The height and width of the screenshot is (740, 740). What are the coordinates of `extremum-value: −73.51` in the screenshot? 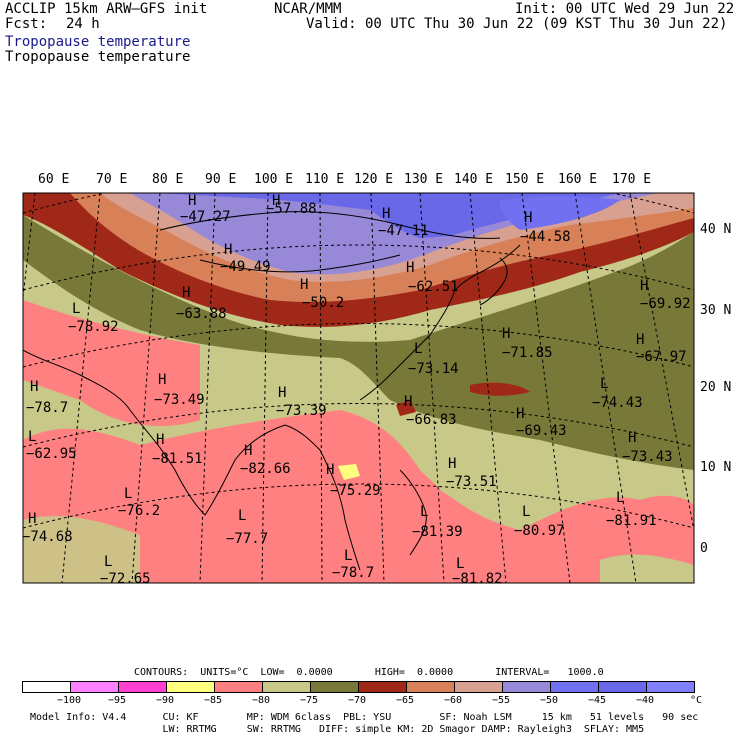 It's located at (471, 482).